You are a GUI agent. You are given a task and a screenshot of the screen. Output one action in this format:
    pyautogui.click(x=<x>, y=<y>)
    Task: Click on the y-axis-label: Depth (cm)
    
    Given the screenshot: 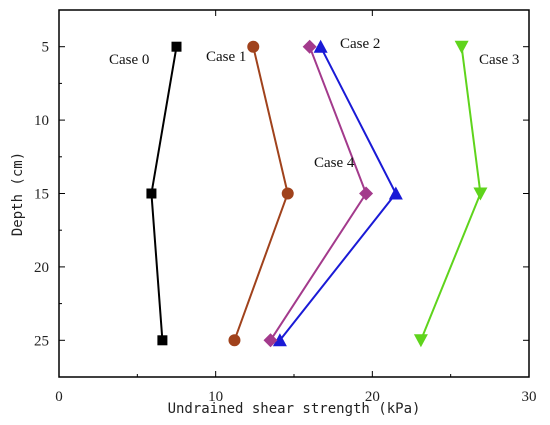 What is the action you would take?
    pyautogui.click(x=18, y=194)
    